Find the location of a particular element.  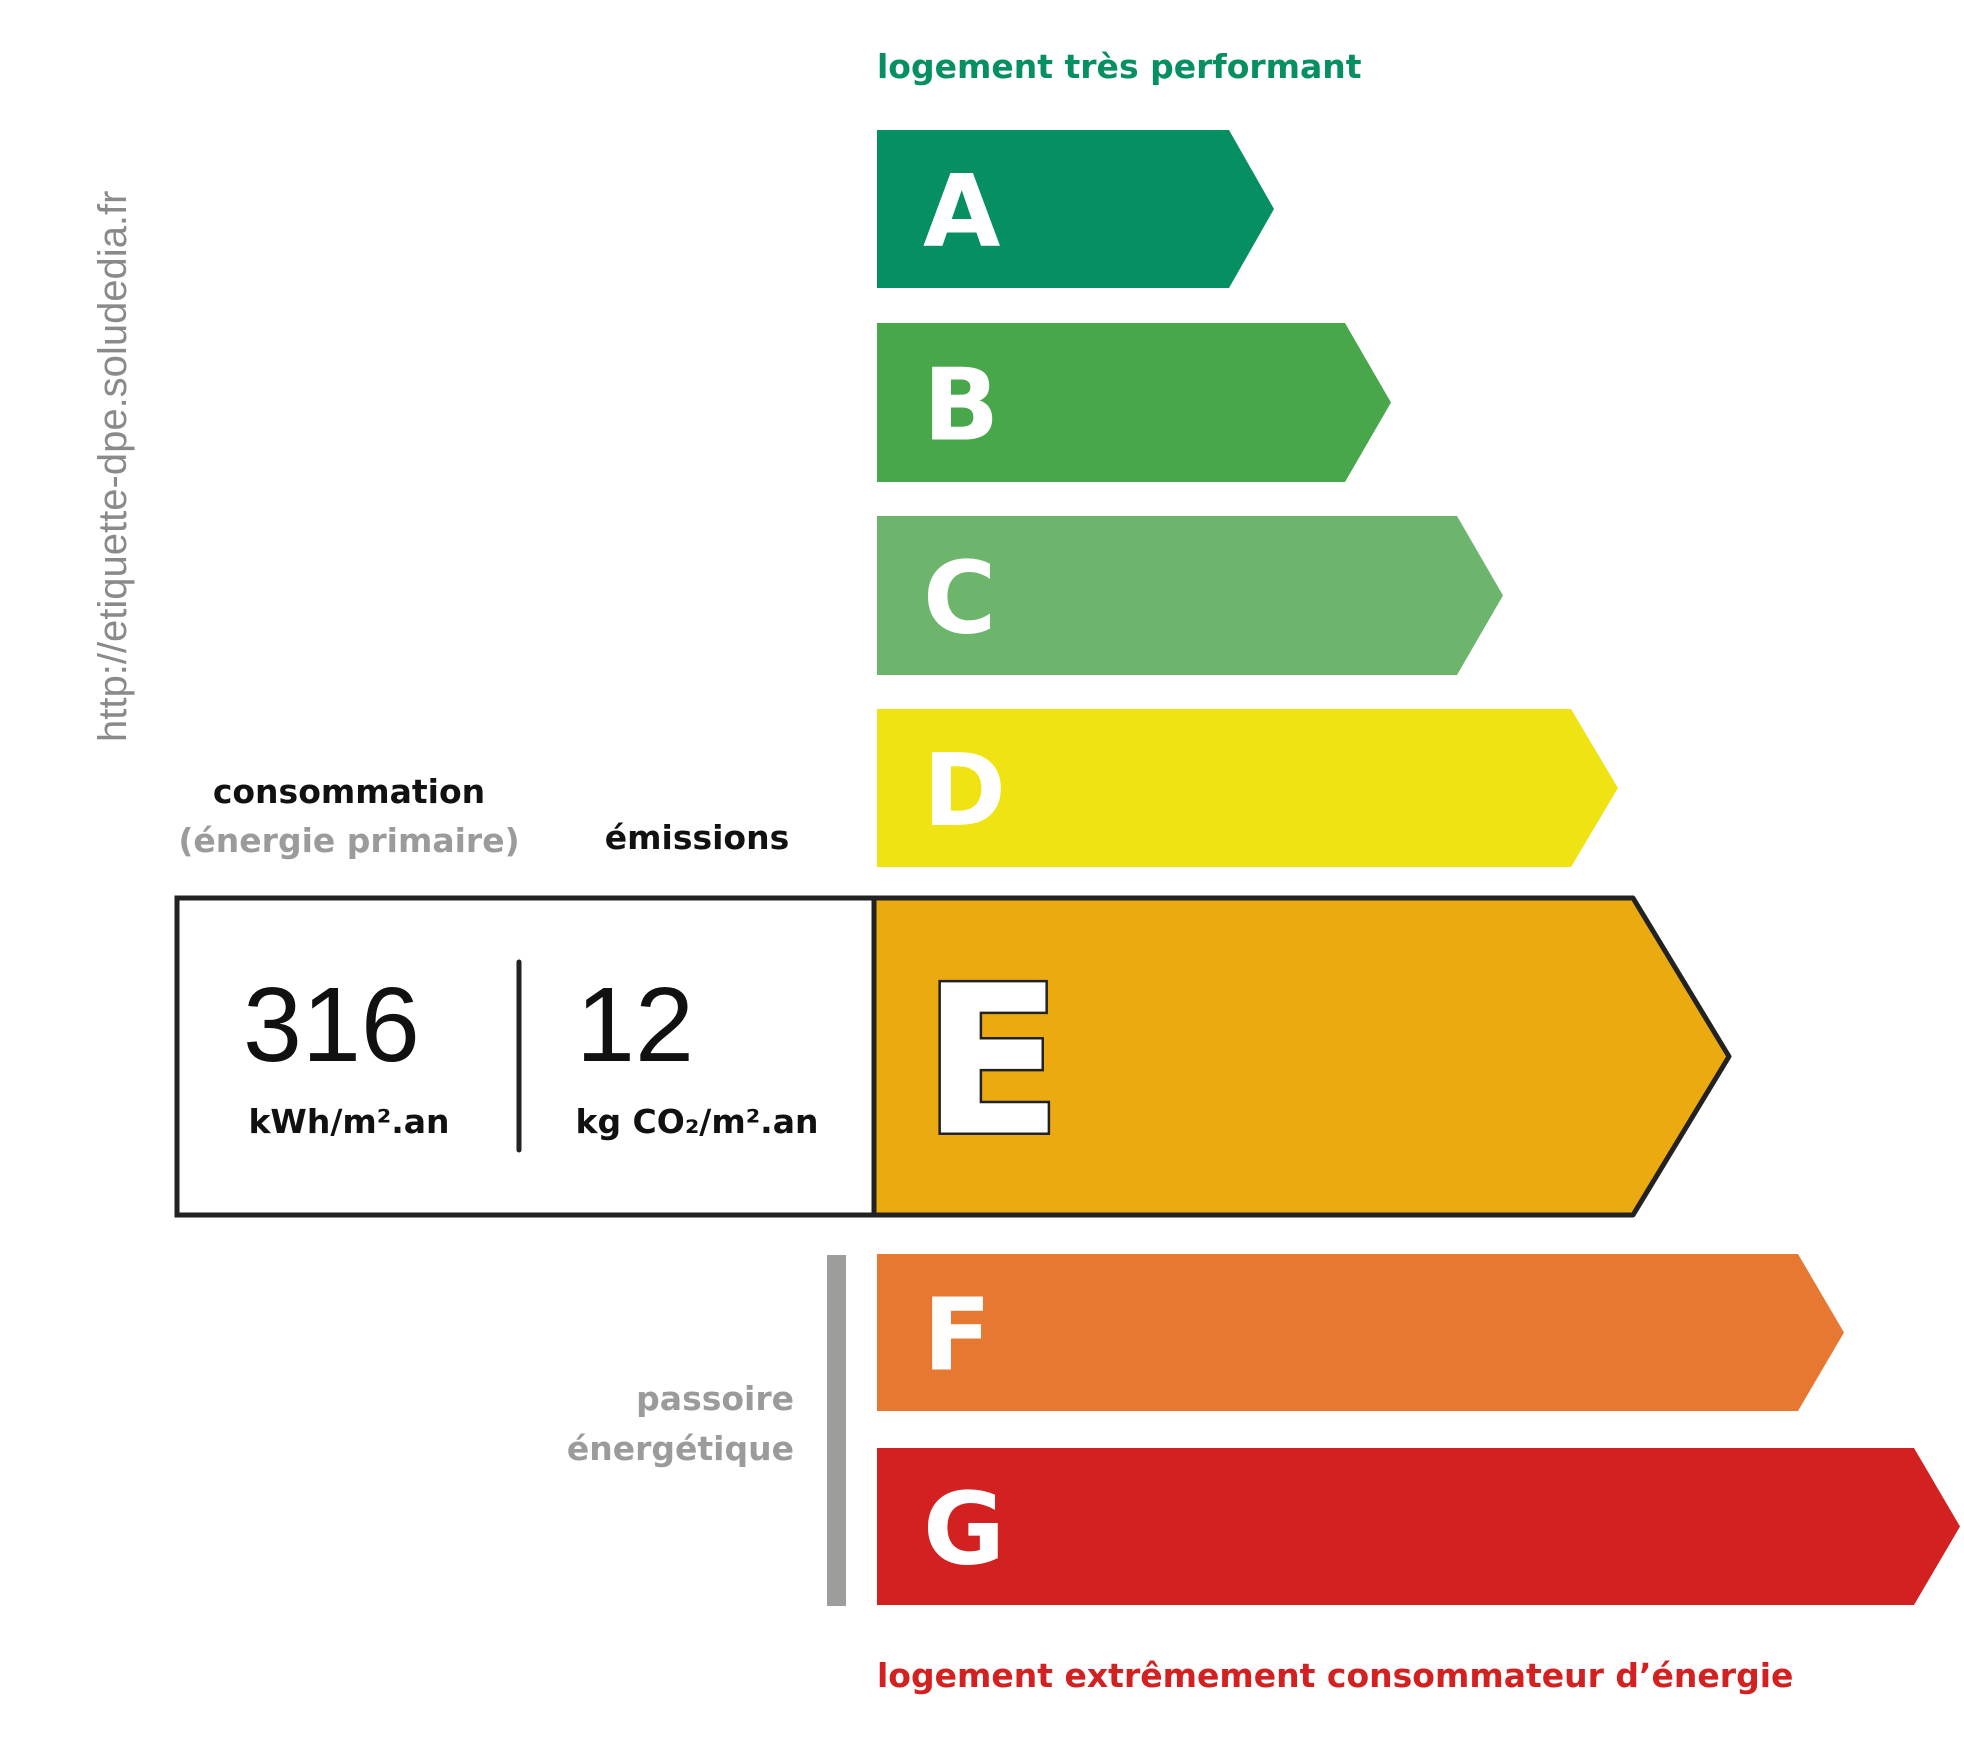

passoire-line1: passoire is located at coordinates (715, 1398).